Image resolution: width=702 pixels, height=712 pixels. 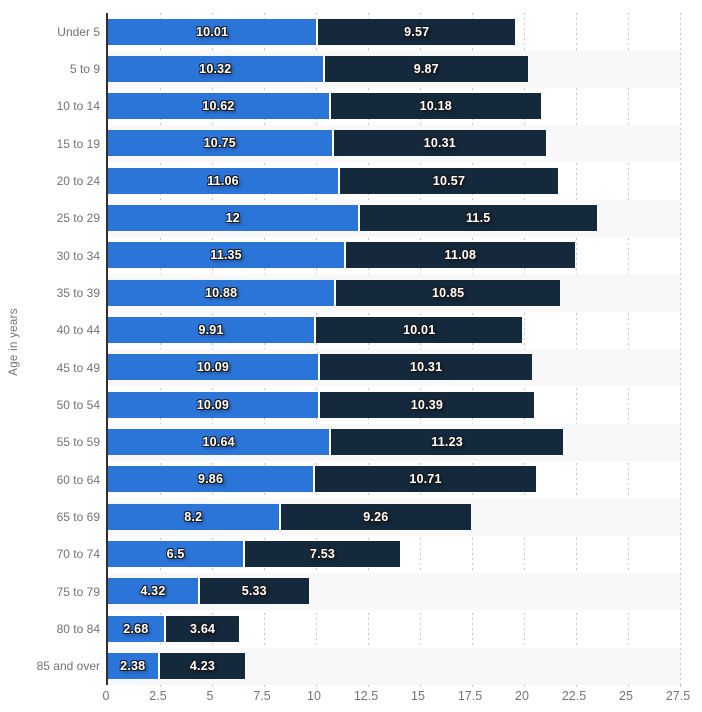 I want to click on category-label: 35 to 39, so click(x=78, y=292).